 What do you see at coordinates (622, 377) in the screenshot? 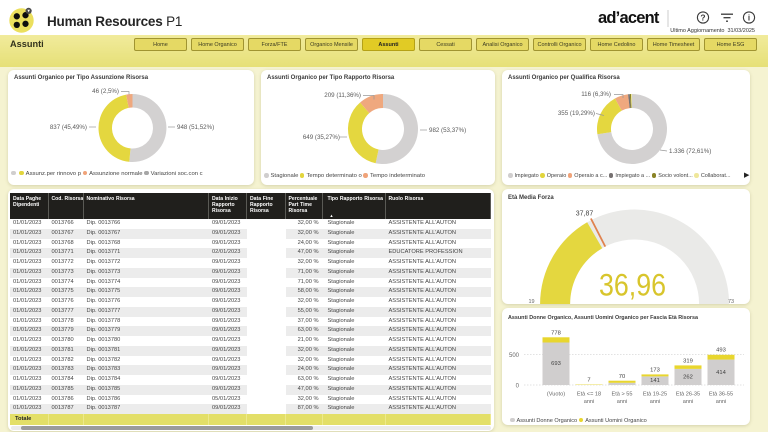
I see `svg-text: 70` at bounding box center [622, 377].